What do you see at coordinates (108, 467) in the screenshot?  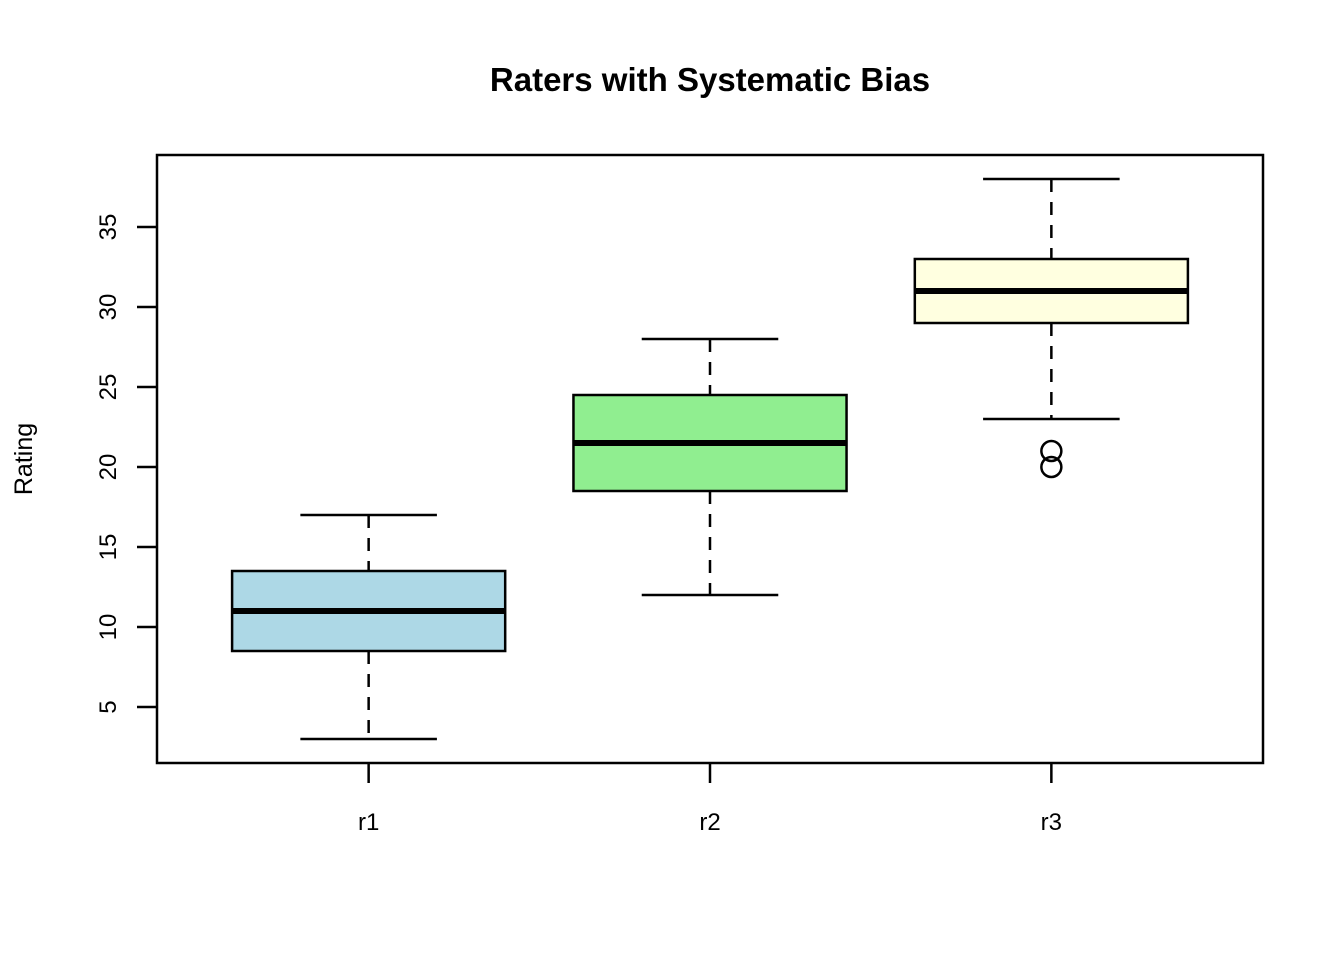 I see `y-tick-label: 20` at bounding box center [108, 467].